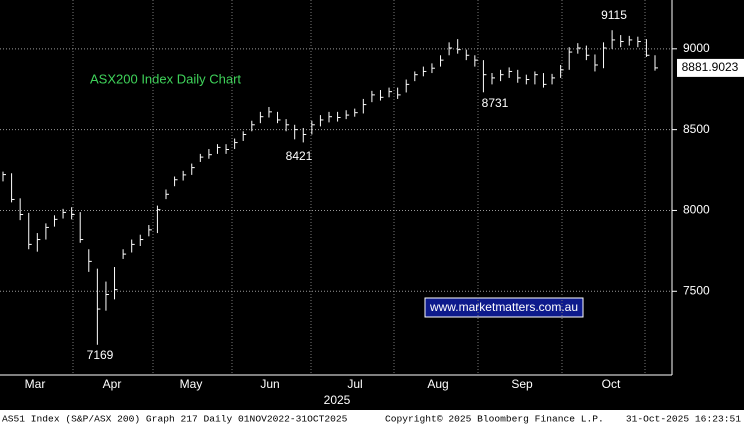 The width and height of the screenshot is (744, 427). What do you see at coordinates (696, 290) in the screenshot?
I see `y-tick-label: 7500` at bounding box center [696, 290].